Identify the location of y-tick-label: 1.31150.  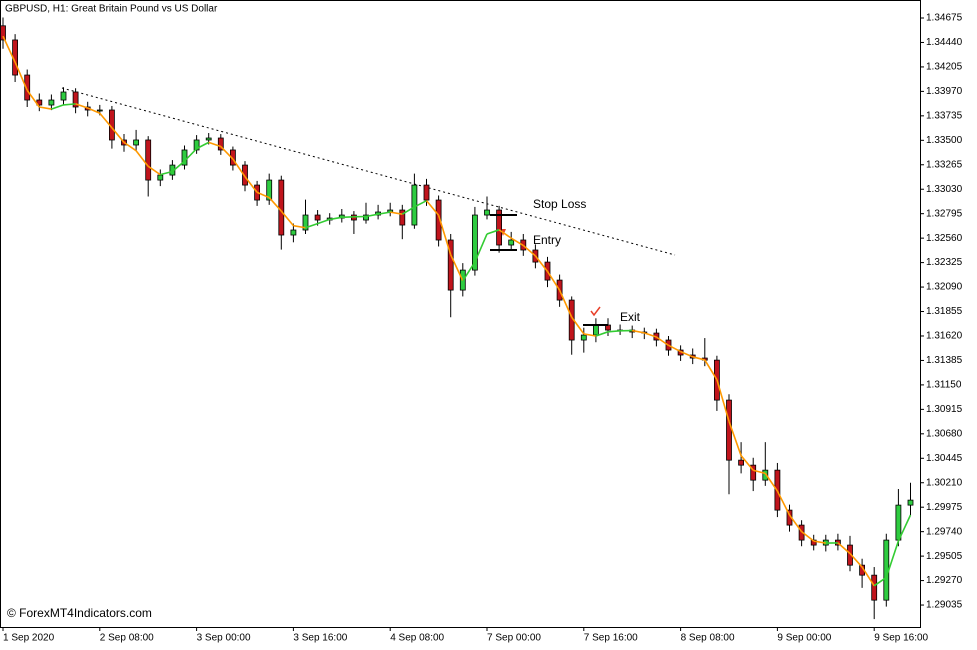
(944, 385).